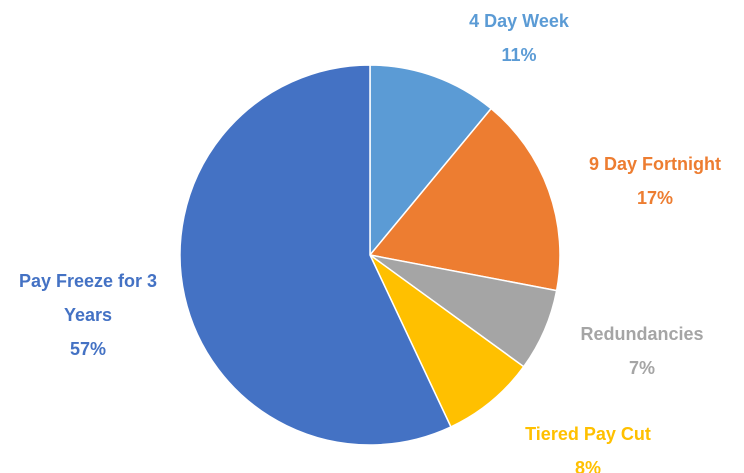  What do you see at coordinates (588, 445) in the screenshot?
I see `slice-label: Tiered Pay Cut 8%` at bounding box center [588, 445].